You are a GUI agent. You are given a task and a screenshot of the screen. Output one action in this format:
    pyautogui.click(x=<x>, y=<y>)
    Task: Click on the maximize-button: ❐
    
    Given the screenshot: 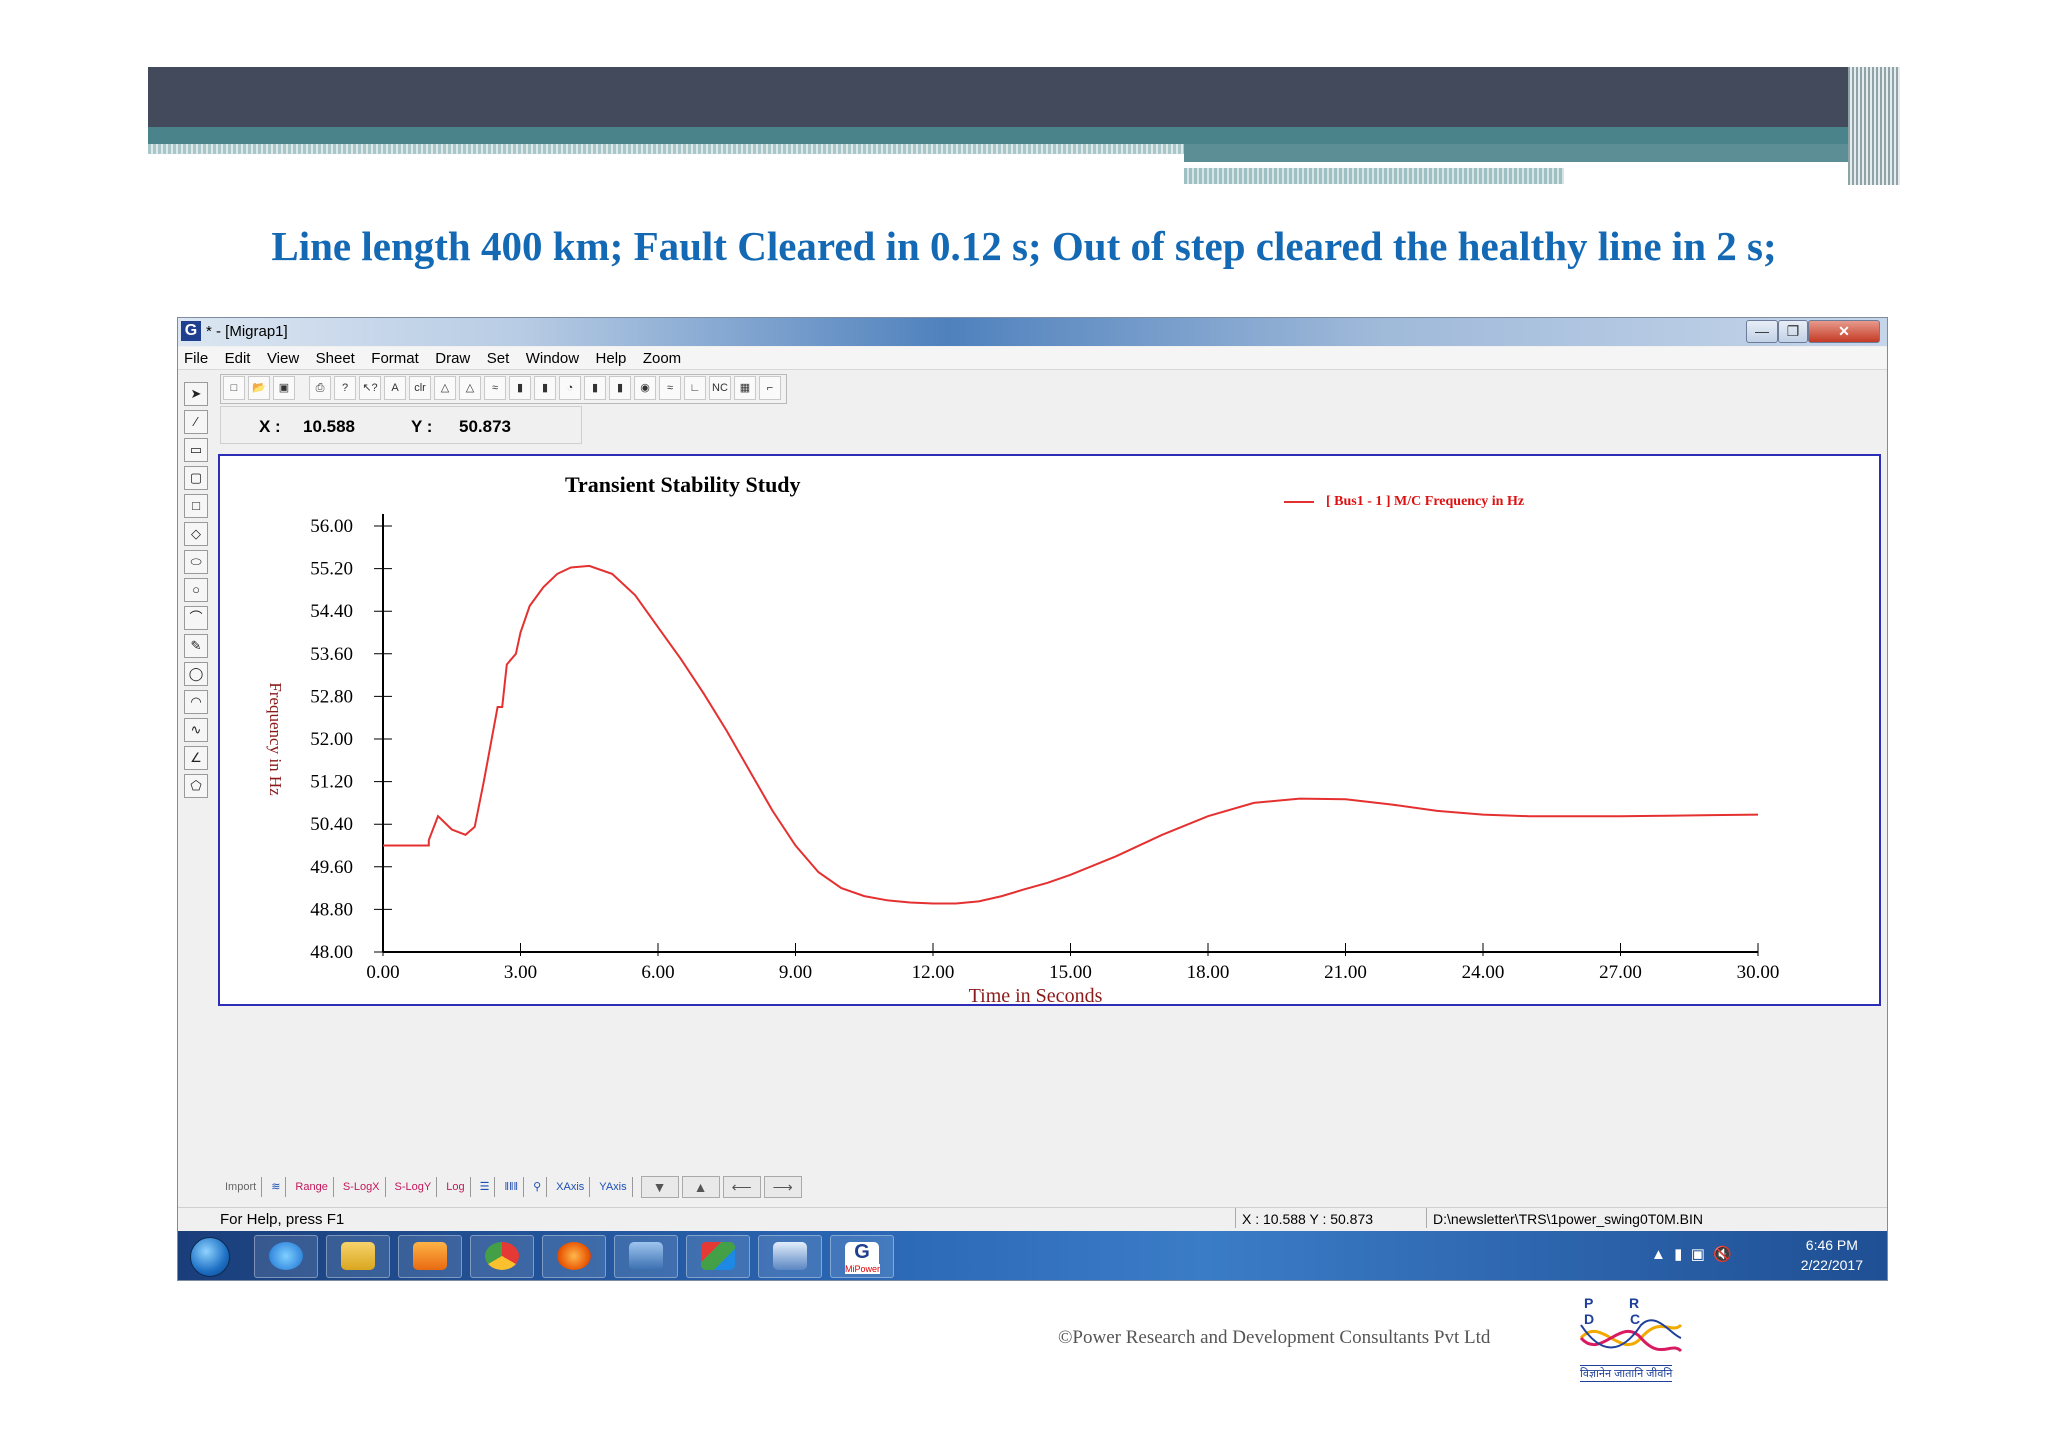 What is the action you would take?
    pyautogui.click(x=1793, y=331)
    